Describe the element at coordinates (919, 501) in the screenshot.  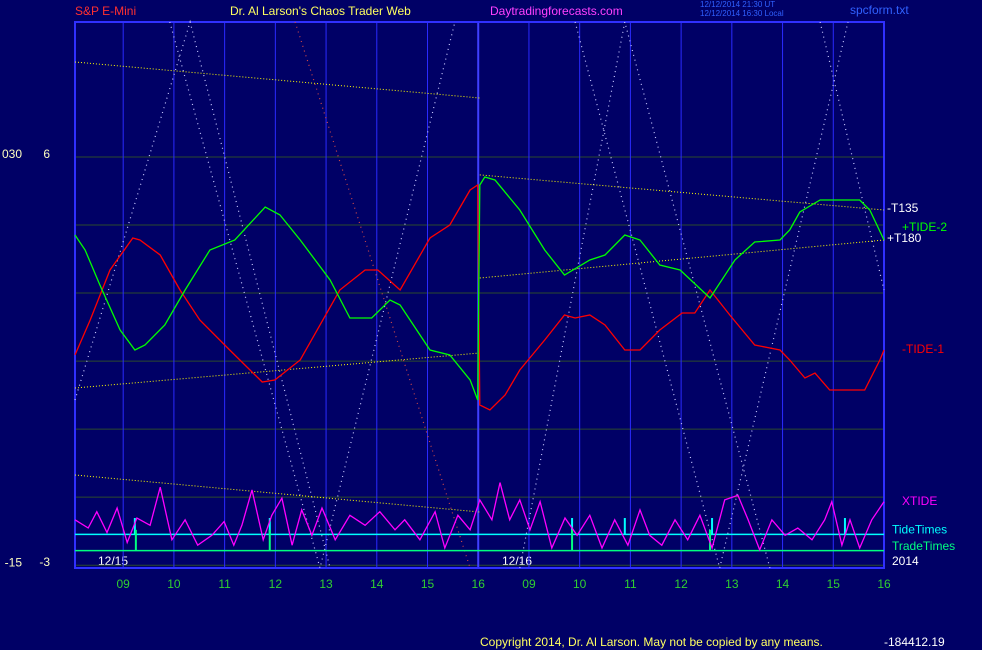
I see `series-label: XTIDE` at that location.